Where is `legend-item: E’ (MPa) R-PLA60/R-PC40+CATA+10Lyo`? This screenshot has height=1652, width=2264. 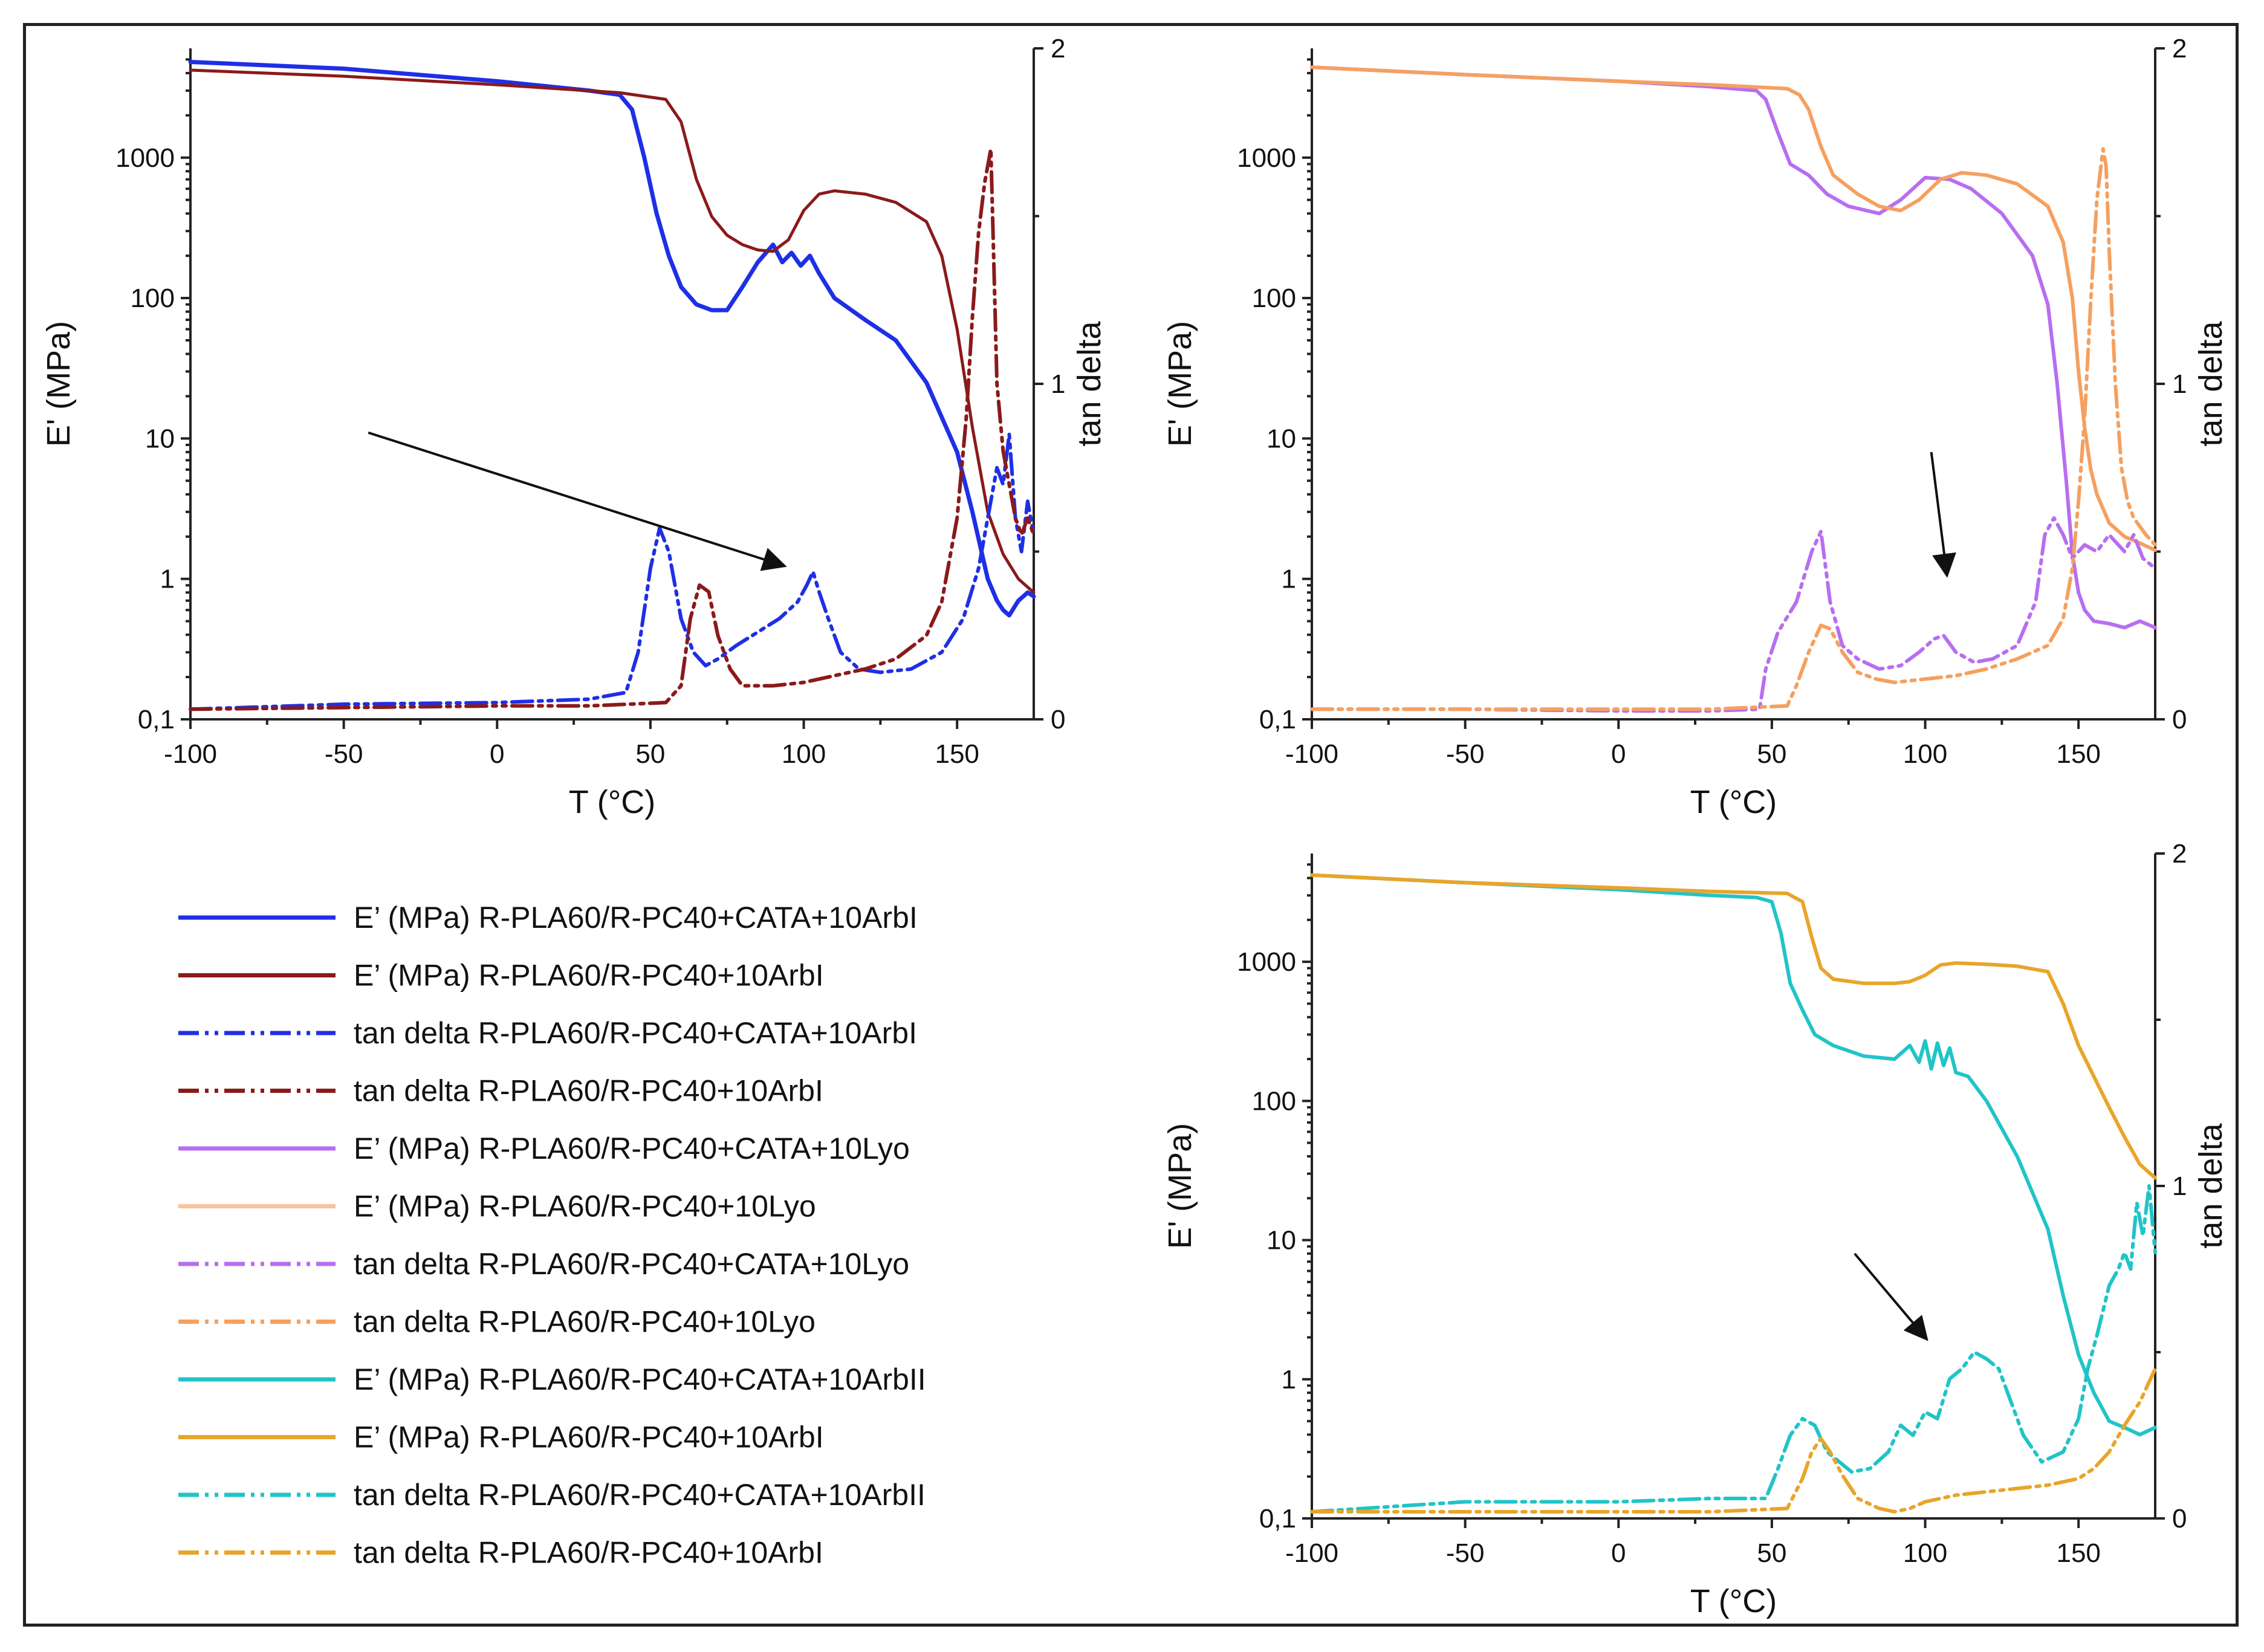 legend-item: E’ (MPa) R-PLA60/R-PC40+CATA+10Lyo is located at coordinates (544, 1148).